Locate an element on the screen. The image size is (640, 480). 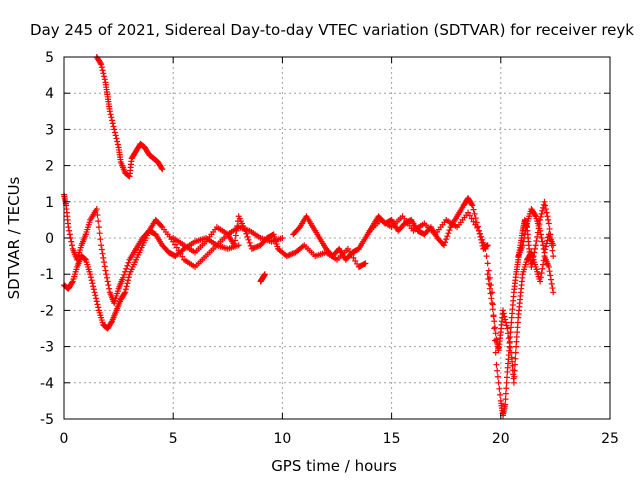
series-arc-f is located at coordinates (520, 317).